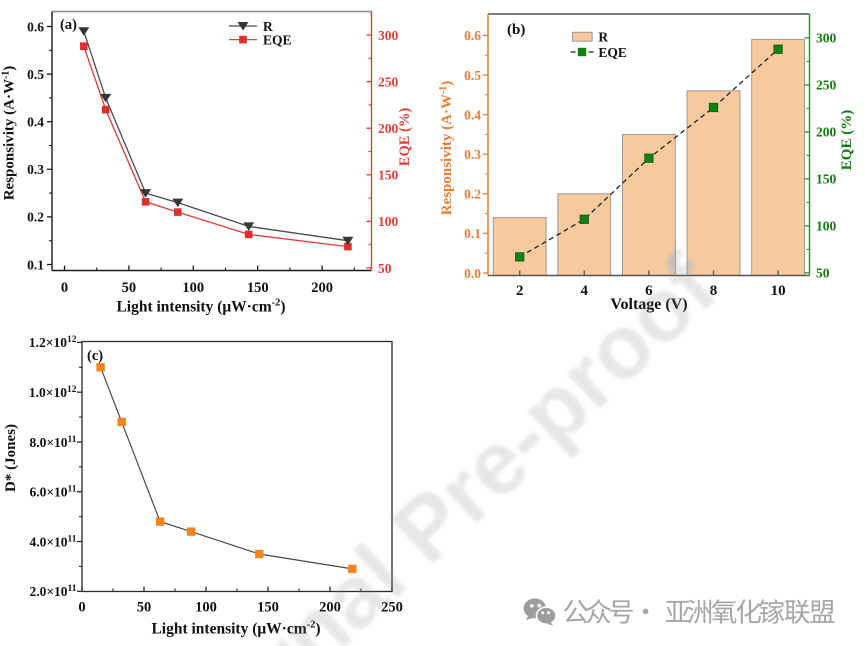 Image resolution: width=865 pixels, height=646 pixels. I want to click on svg-text: (b), so click(516, 30).